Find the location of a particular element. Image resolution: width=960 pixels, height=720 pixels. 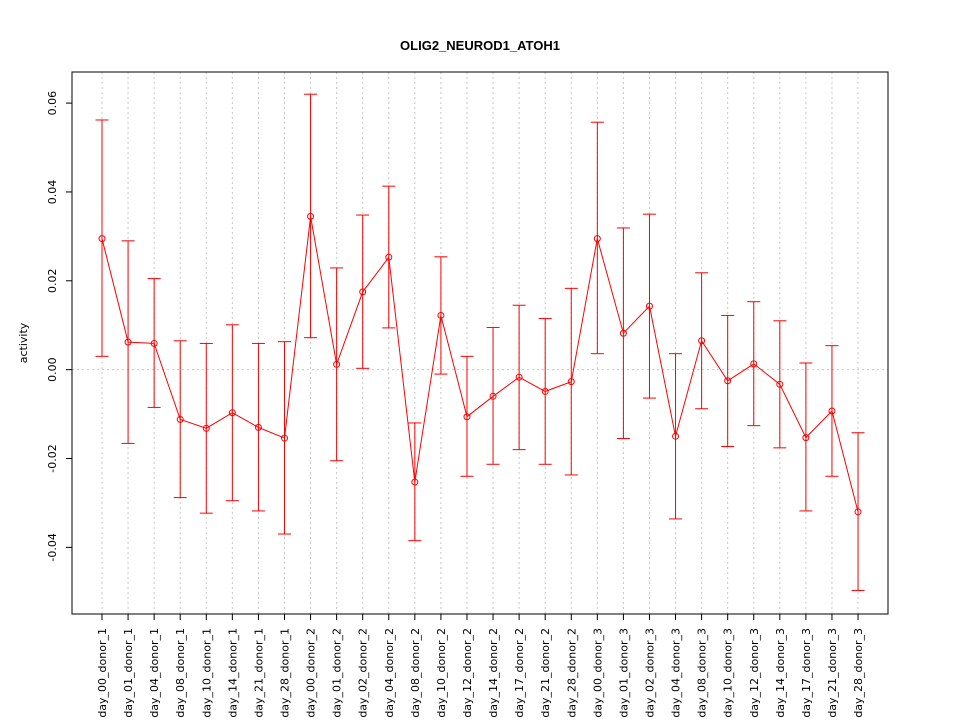

x-tick-label: day_14_donor_3 is located at coordinates (780, 673).